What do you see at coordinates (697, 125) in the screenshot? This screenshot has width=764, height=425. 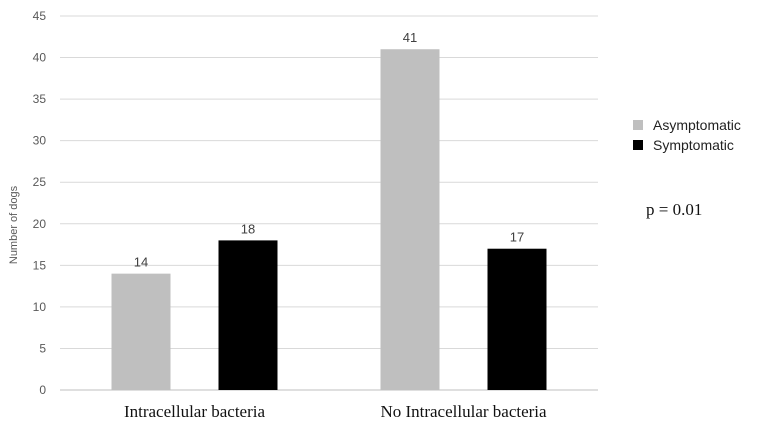 I see `legend-label: Asymptomatic` at bounding box center [697, 125].